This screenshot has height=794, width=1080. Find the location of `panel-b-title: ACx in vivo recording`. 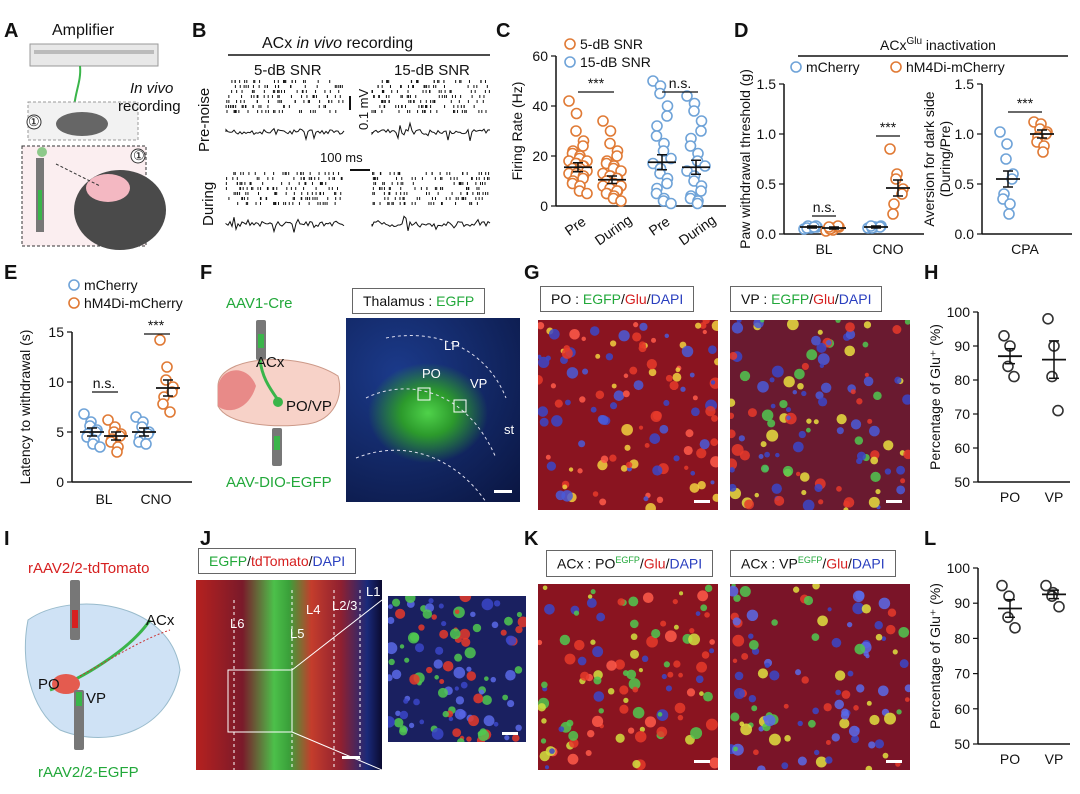

panel-b-title: ACx in vivo recording is located at coordinates (338, 43).